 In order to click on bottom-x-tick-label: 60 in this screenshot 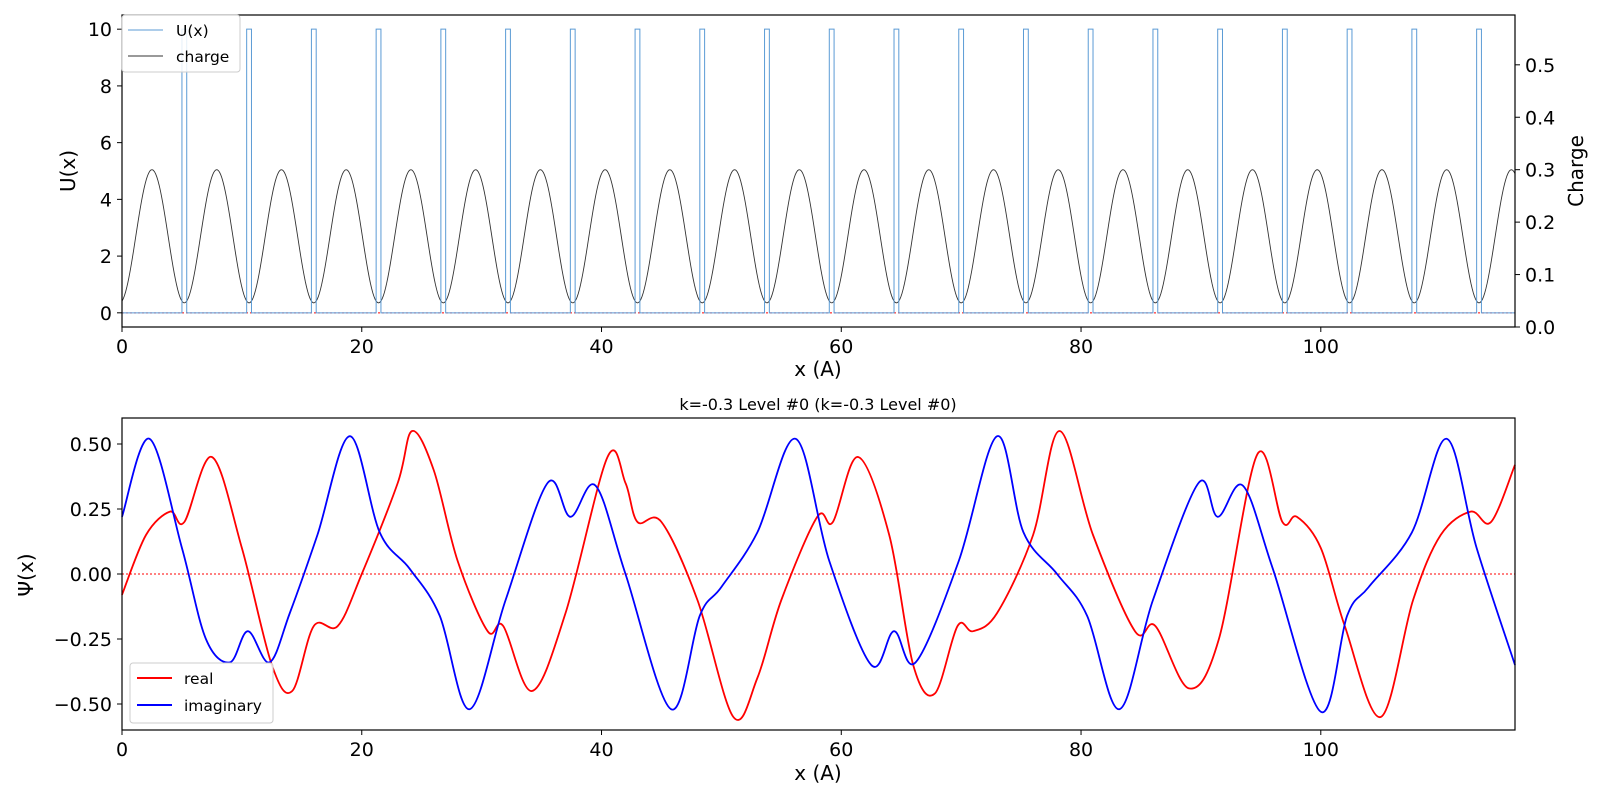, I will do `click(841, 750)`.